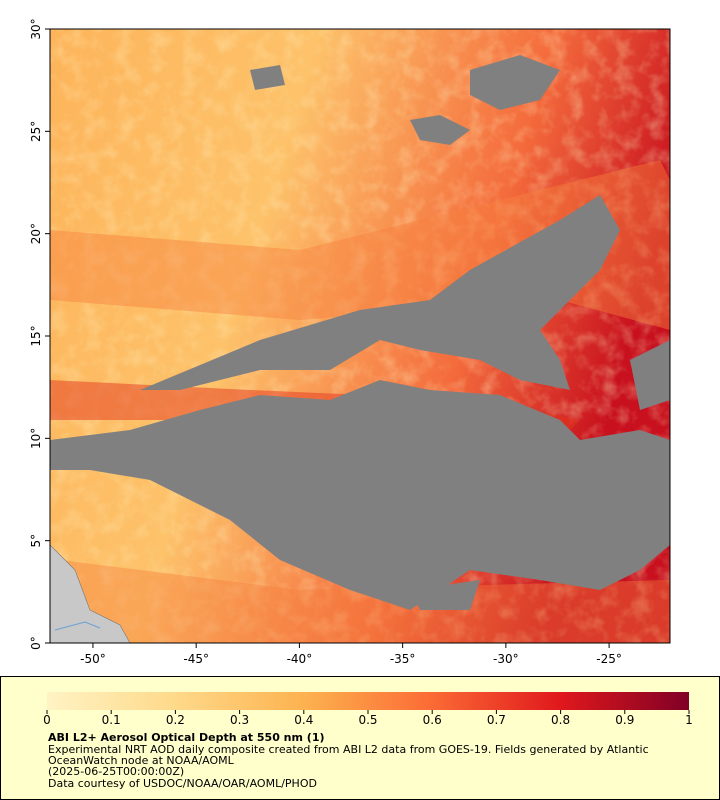  What do you see at coordinates (93, 659) in the screenshot?
I see `x-tick-label: -50°` at bounding box center [93, 659].